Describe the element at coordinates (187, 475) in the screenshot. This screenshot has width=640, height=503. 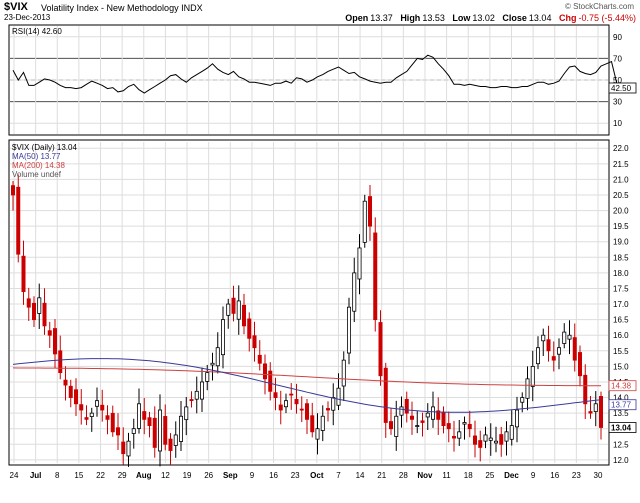
I see `x-tick-label: 19` at that location.